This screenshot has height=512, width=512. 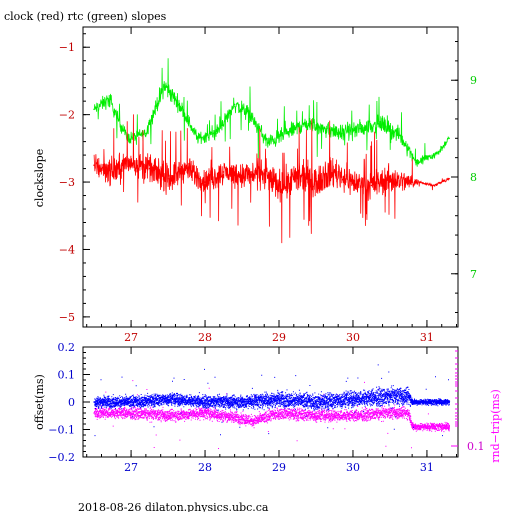 I want to click on top-y2-tick-label: 9, so click(x=473, y=80).